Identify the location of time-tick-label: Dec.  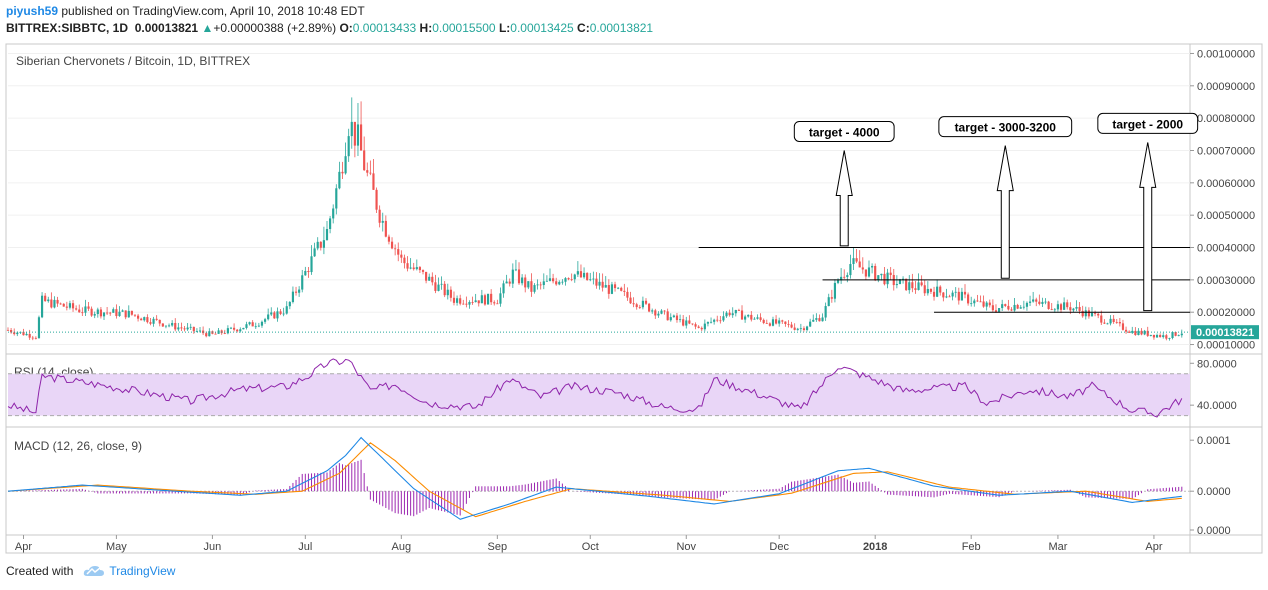
(779, 547).